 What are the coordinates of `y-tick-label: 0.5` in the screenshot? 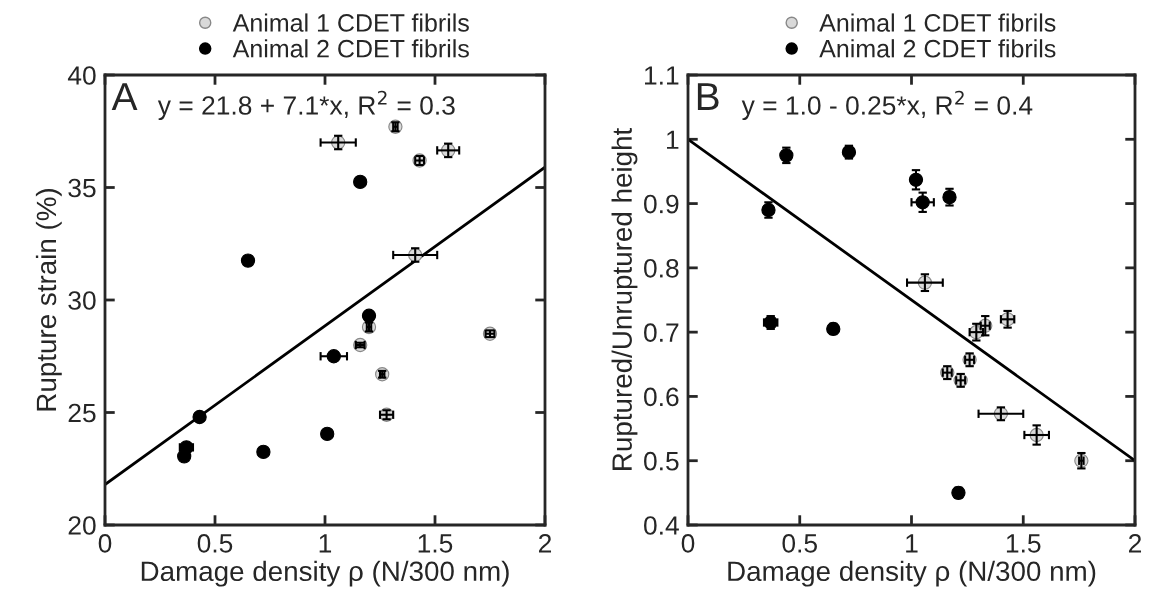 It's located at (661, 461).